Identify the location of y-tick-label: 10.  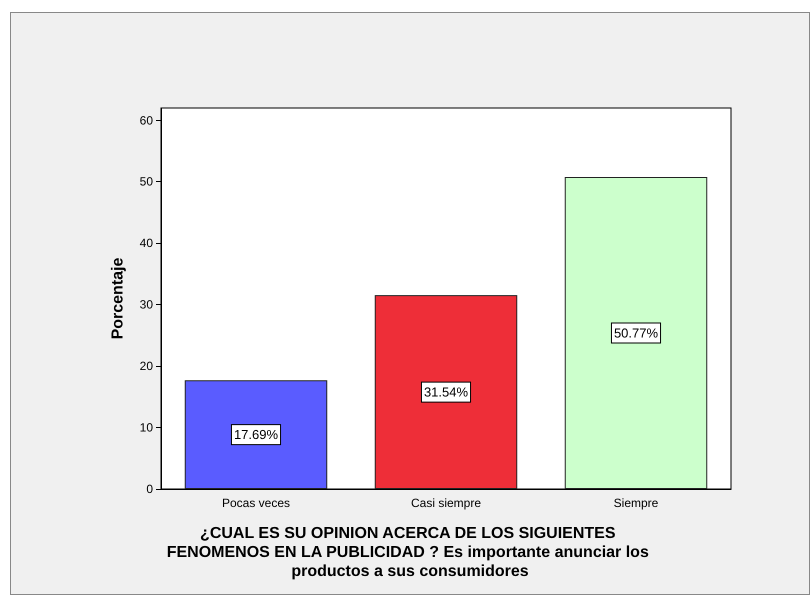
(147, 427).